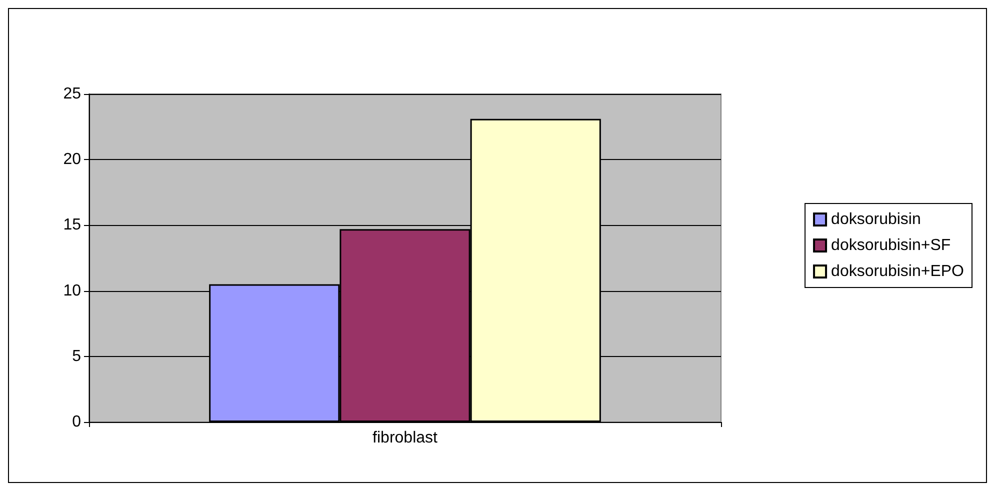 The width and height of the screenshot is (997, 489). I want to click on legend-label: doksorubisin, so click(876, 219).